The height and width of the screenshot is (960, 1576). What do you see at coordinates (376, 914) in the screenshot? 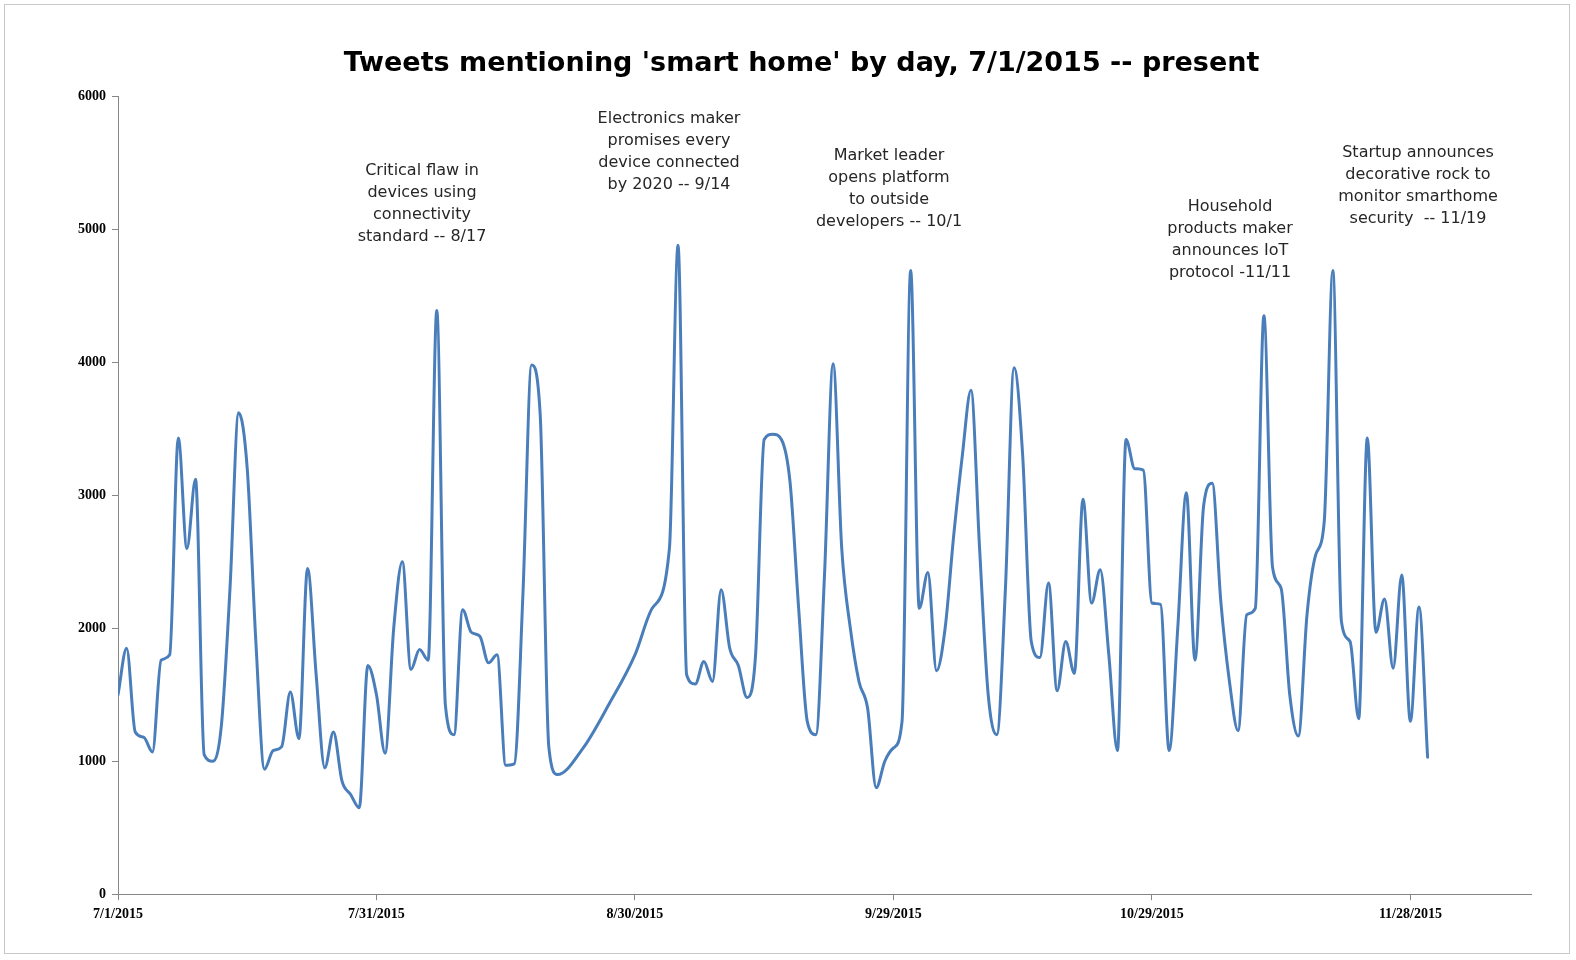
I see `x-tick-label: 7/31/2015` at bounding box center [376, 914].